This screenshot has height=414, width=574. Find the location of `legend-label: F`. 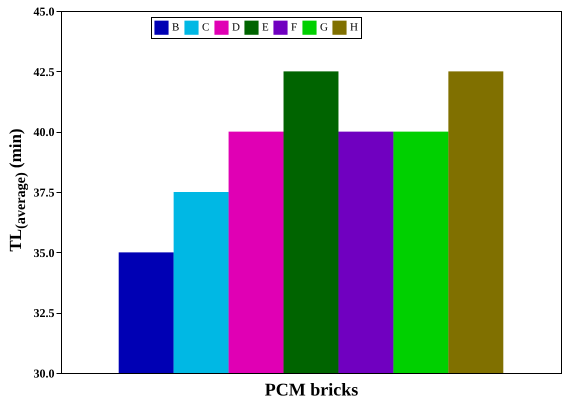

legend-label: F is located at coordinates (294, 28).